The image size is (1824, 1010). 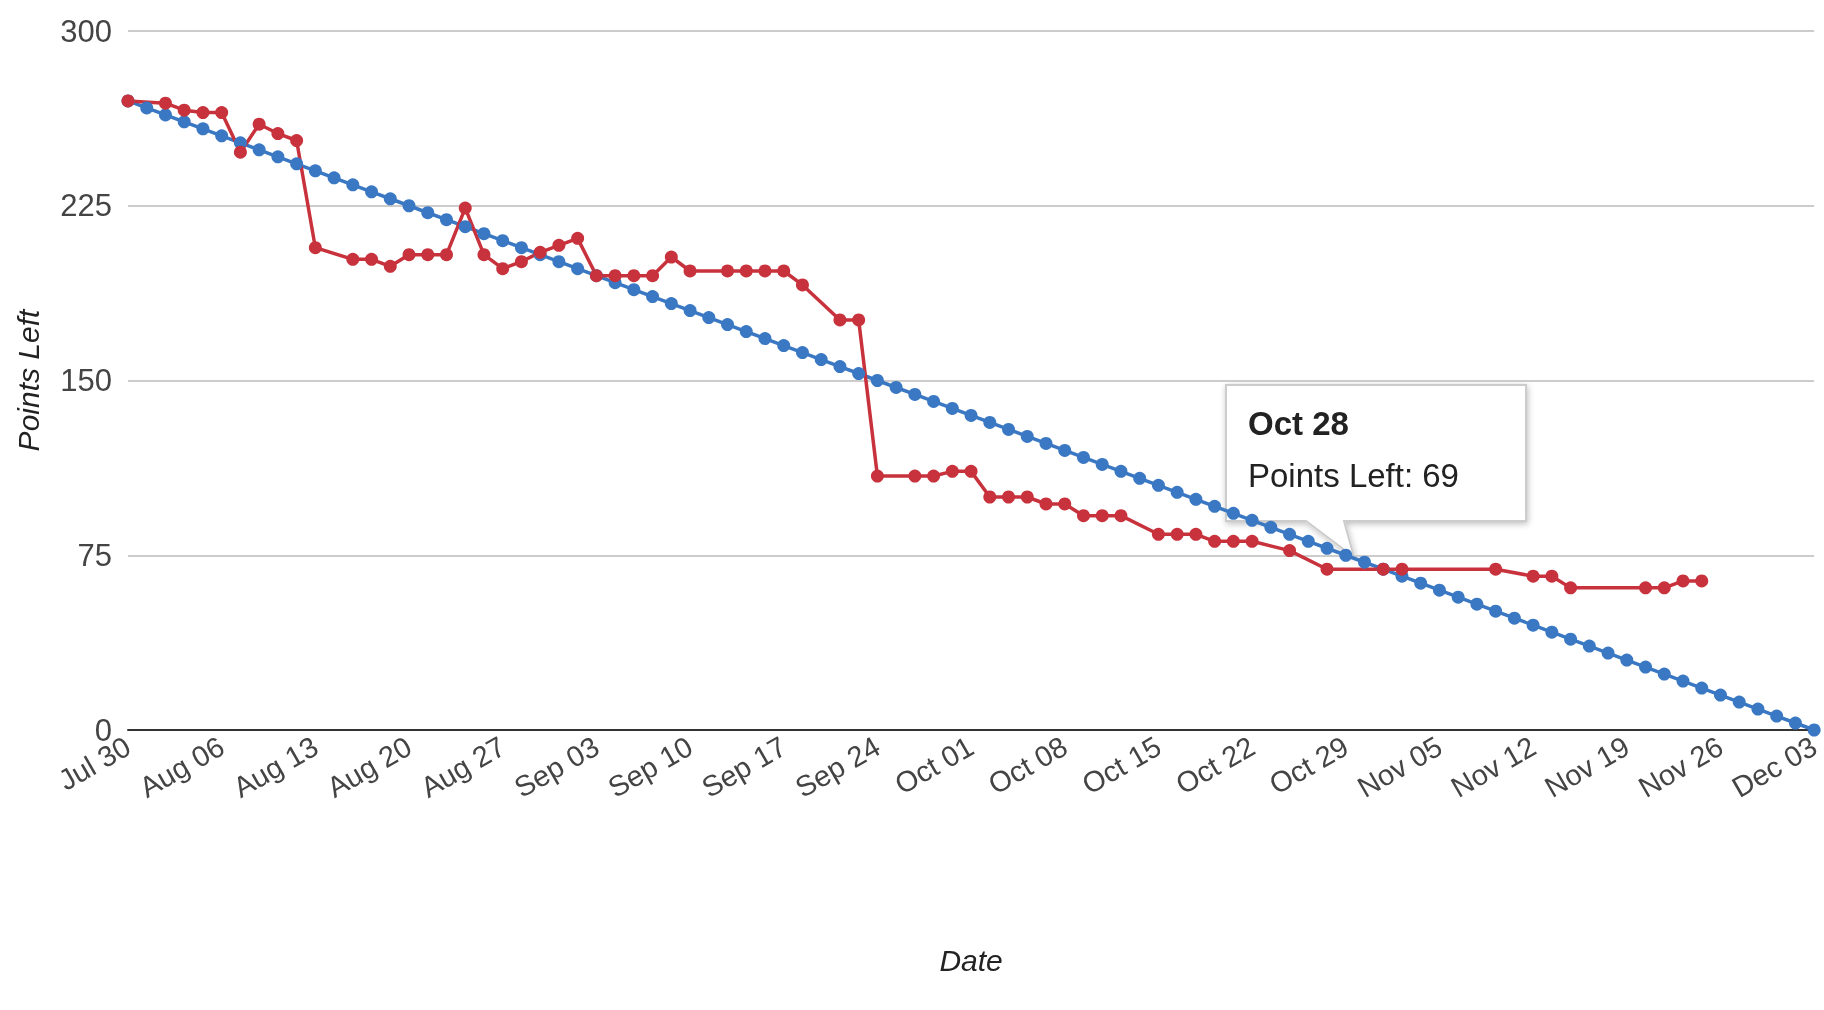 What do you see at coordinates (28, 379) in the screenshot?
I see `y-axis-title: Points Left` at bounding box center [28, 379].